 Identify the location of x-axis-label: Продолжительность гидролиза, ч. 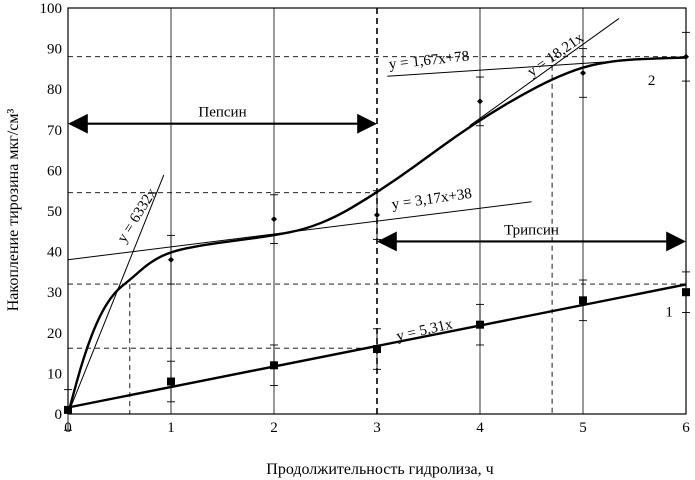
(379, 469).